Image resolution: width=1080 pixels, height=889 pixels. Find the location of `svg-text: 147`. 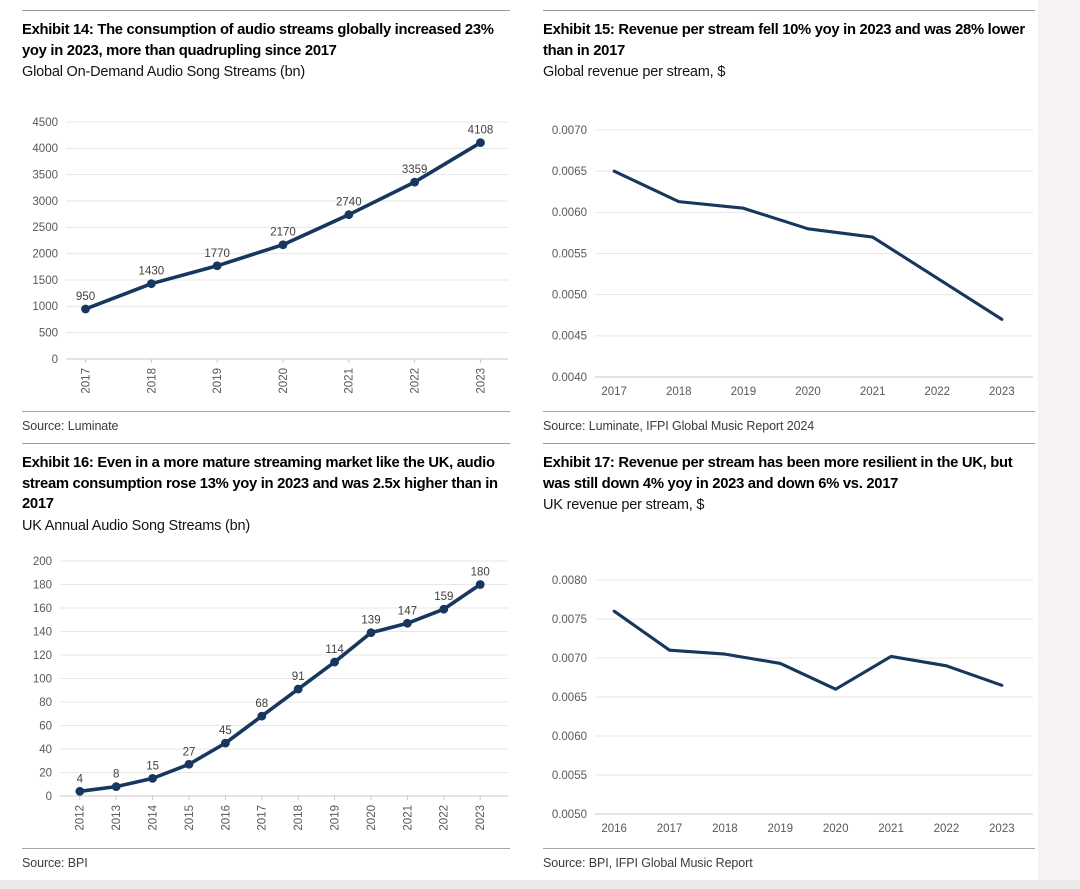

svg-text: 147 is located at coordinates (407, 611).